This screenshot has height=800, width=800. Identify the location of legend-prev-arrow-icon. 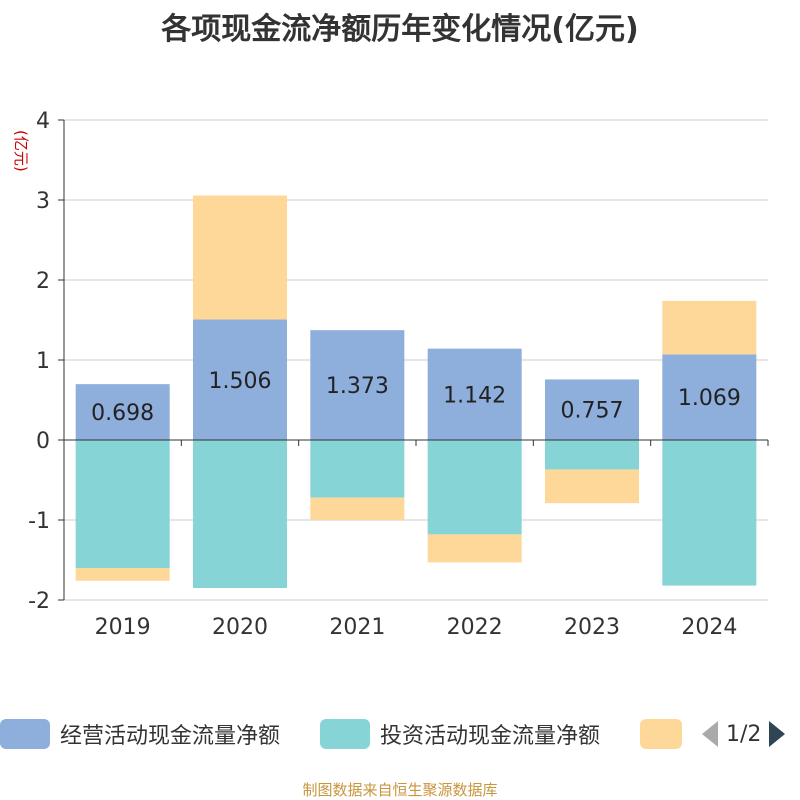
(710, 734).